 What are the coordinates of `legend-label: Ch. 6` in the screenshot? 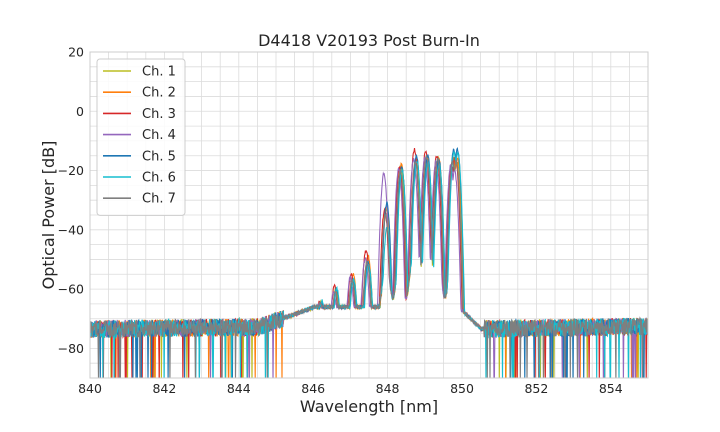 It's located at (159, 178).